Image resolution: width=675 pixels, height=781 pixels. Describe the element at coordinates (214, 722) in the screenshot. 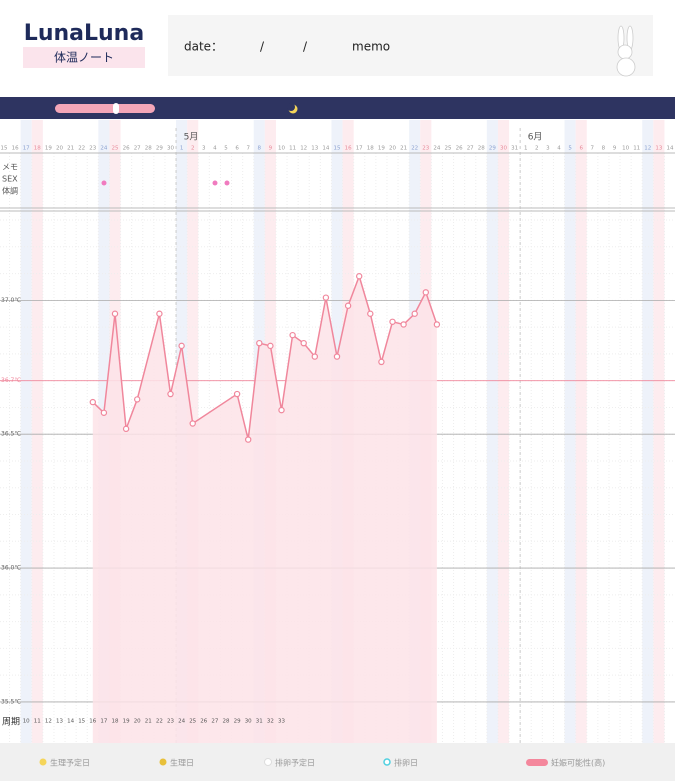

I see `cycle-day: 27` at that location.